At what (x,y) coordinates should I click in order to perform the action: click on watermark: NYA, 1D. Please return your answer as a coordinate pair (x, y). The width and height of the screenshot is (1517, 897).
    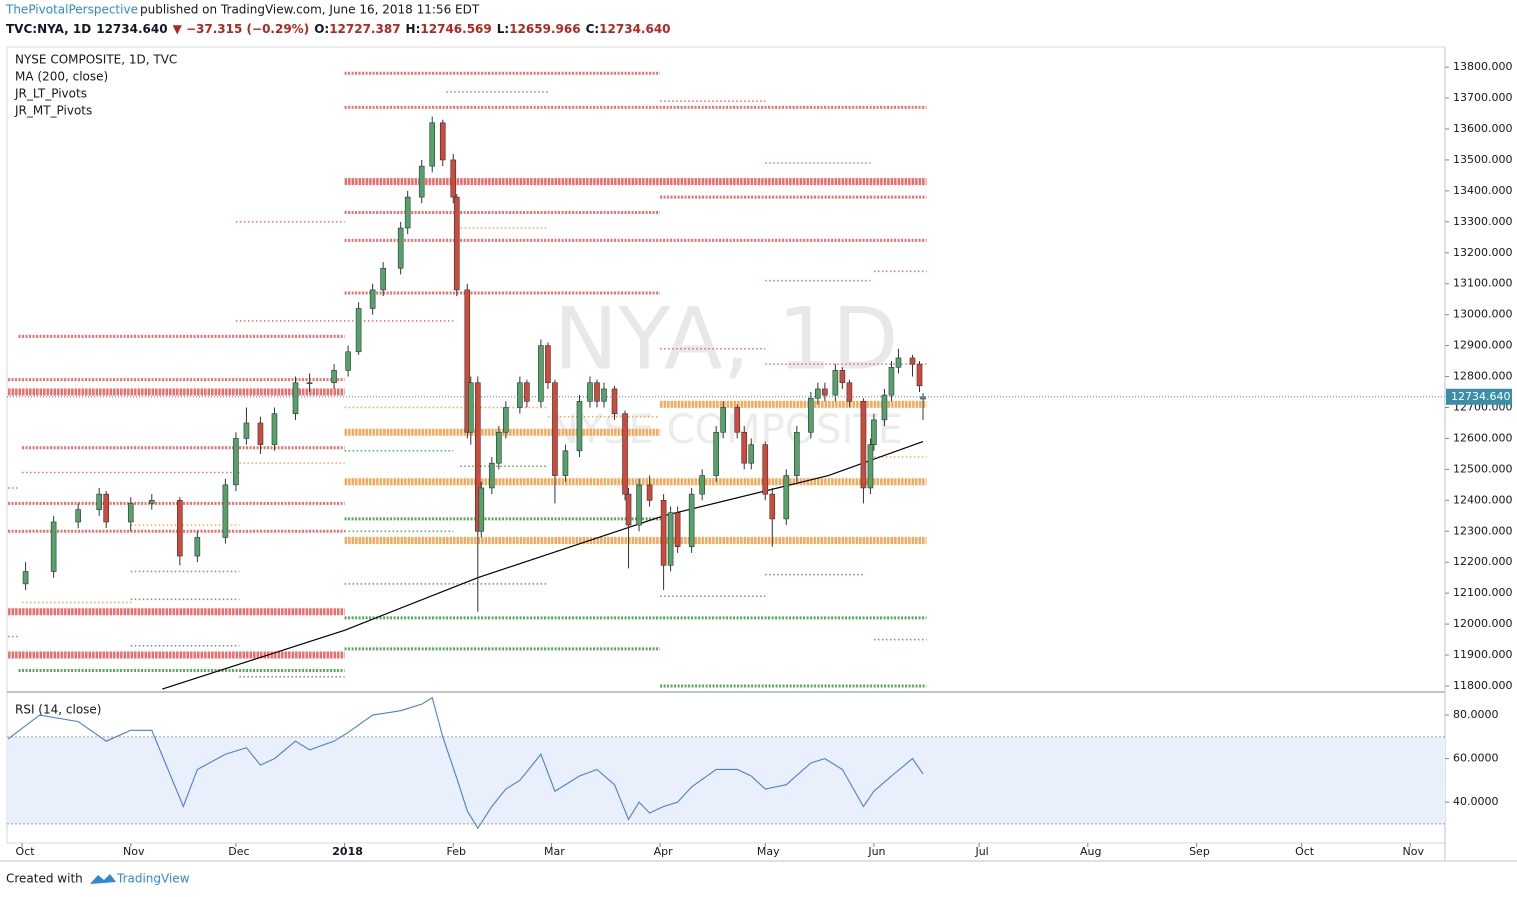
    Looking at the image, I should click on (726, 339).